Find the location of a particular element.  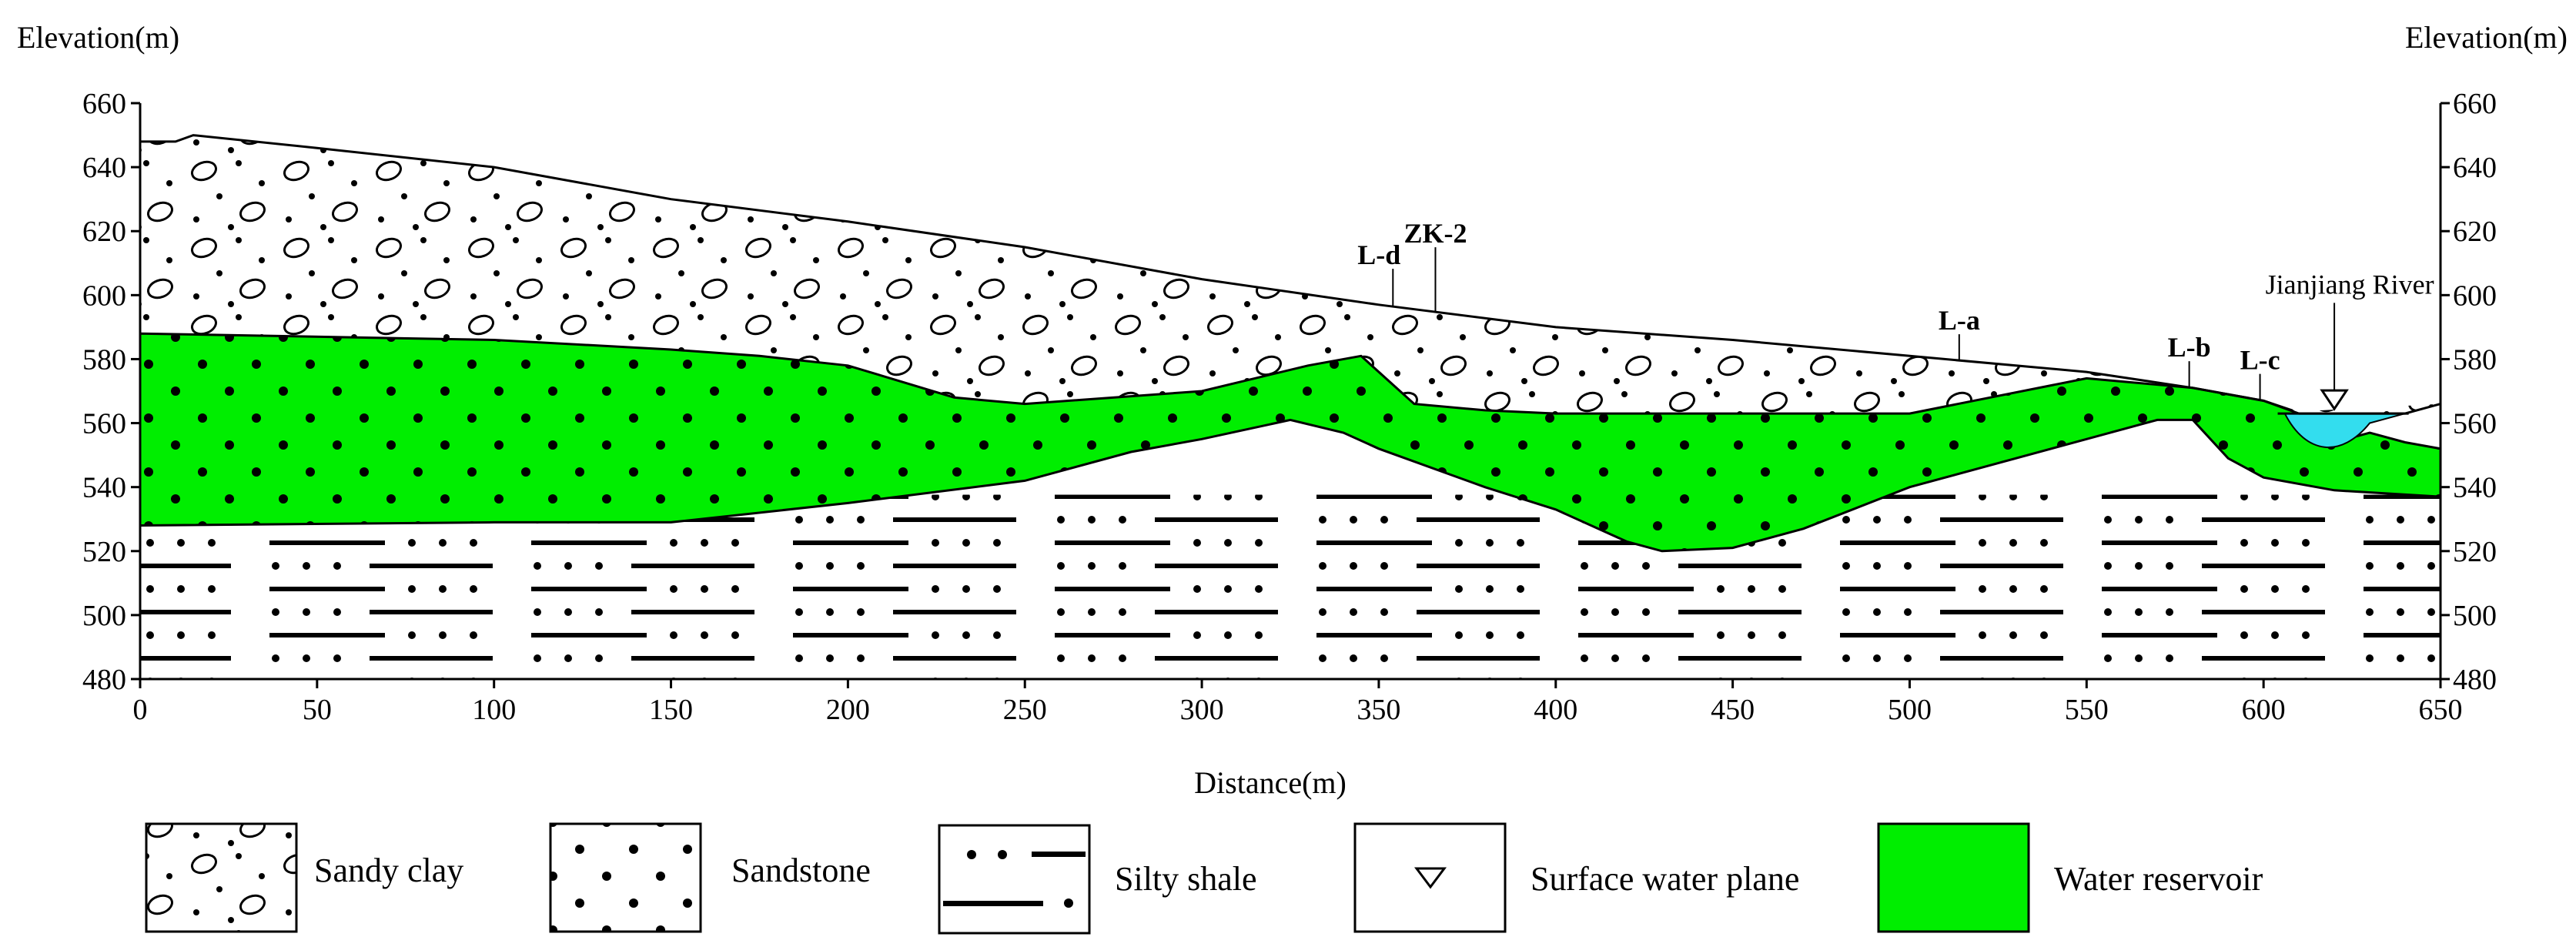

callout-jianjiang-river: Jianjiang River is located at coordinates (2350, 284).